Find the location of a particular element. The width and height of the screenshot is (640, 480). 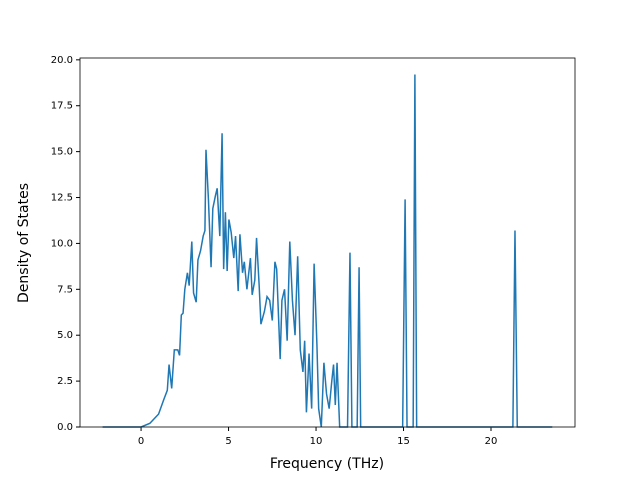

y-tick-label: 0.0 is located at coordinates (65, 427).